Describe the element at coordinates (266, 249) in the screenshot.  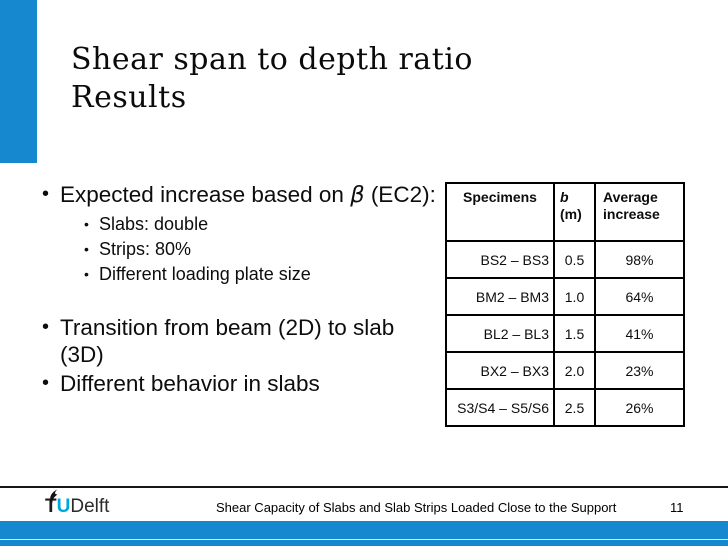
I see `sub-list-item-strips: • Strips: 80%` at that location.